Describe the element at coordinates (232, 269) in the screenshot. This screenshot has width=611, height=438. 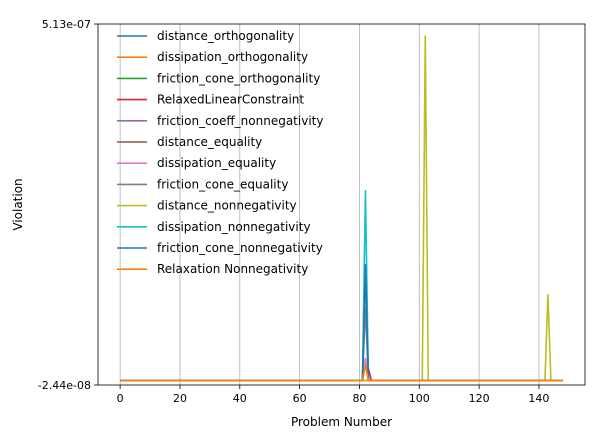
I see `legend-label: Relaxation Nonnegativity` at that location.